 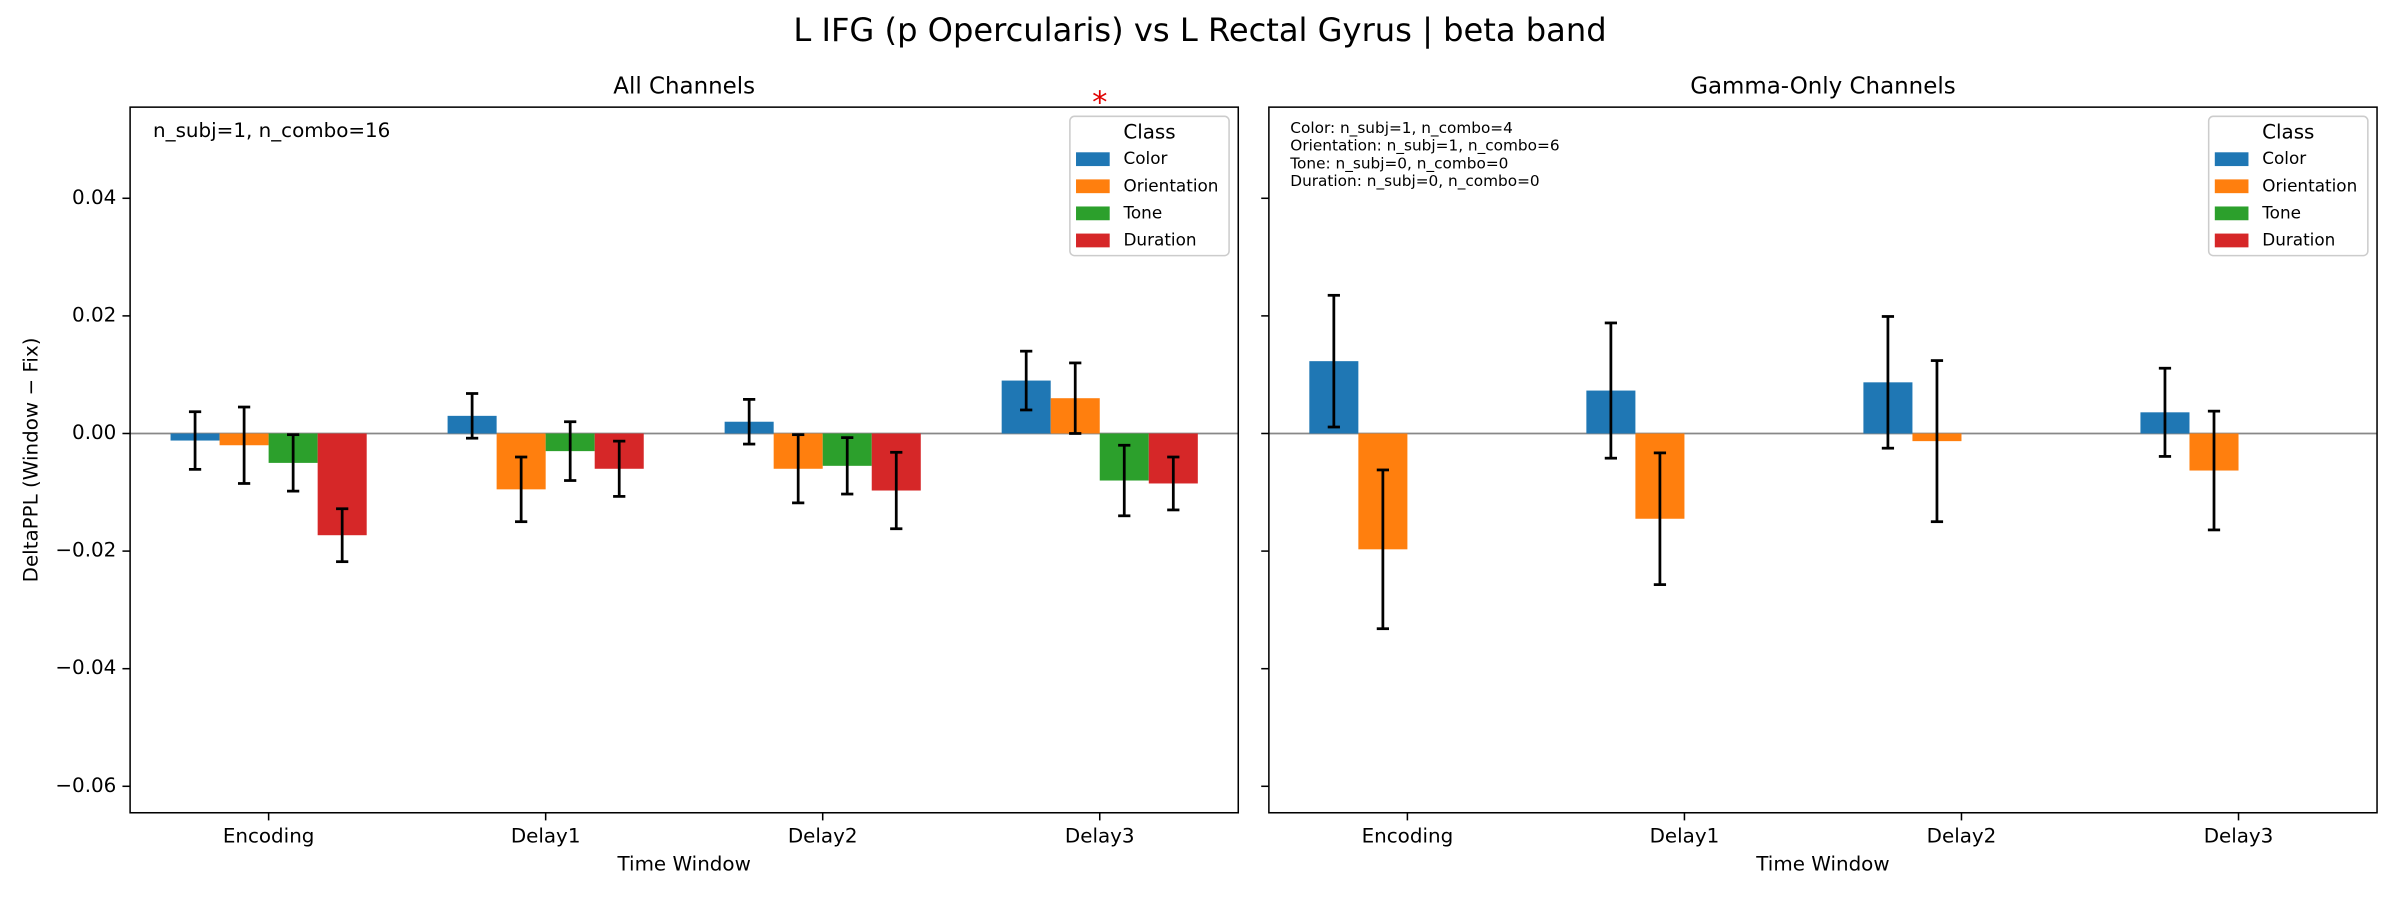 I want to click on y-tick-label: −0.06, so click(x=85, y=785).